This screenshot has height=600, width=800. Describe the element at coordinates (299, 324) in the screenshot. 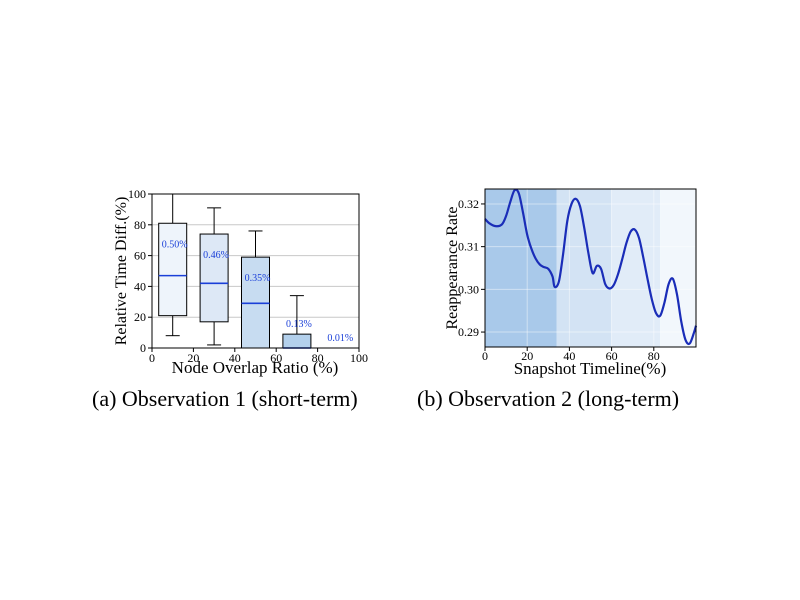

I see `panel-a-data-label: 0.13%` at that location.